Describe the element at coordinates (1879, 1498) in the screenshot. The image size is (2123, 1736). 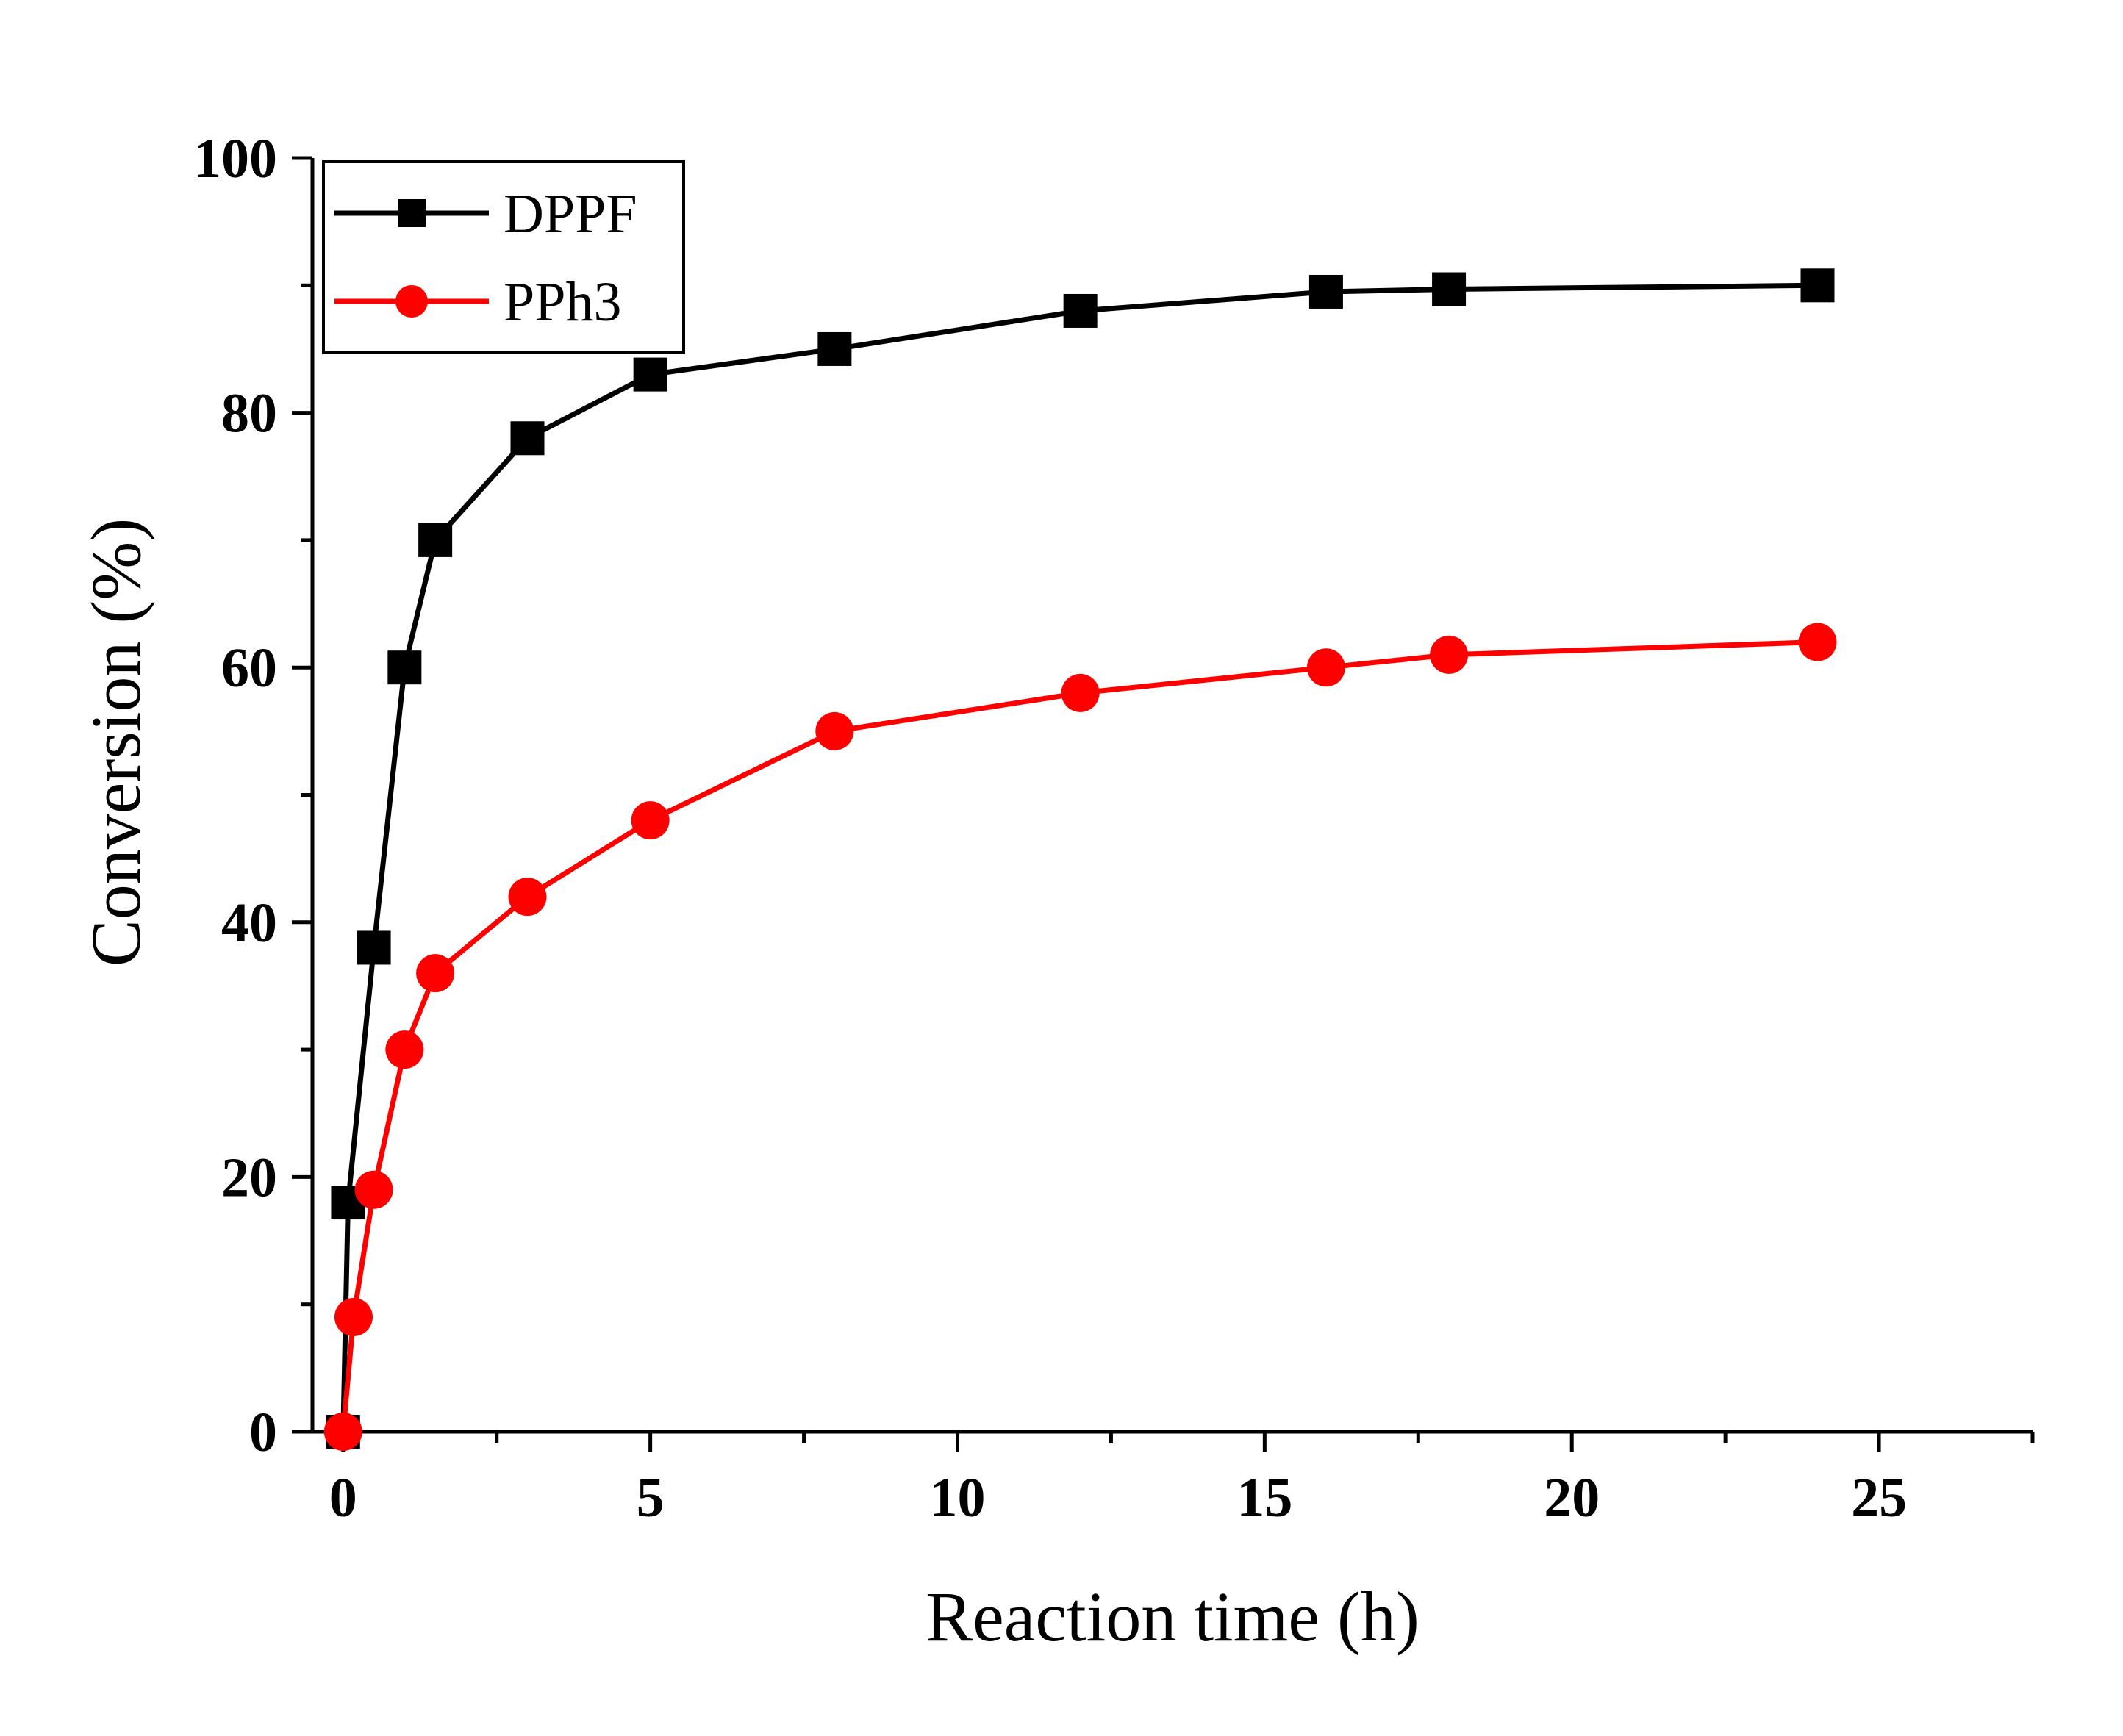
I see `x-tick-label: 25` at that location.